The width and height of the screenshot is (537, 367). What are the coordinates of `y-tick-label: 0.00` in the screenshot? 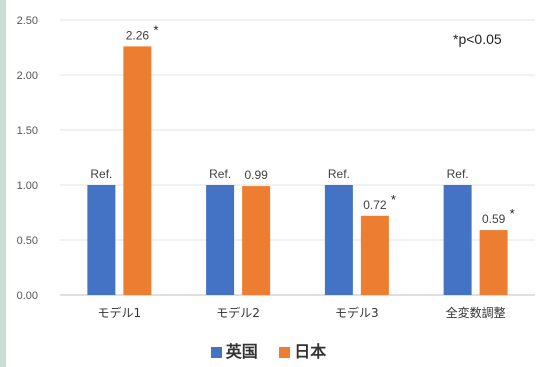 It's located at (27, 296).